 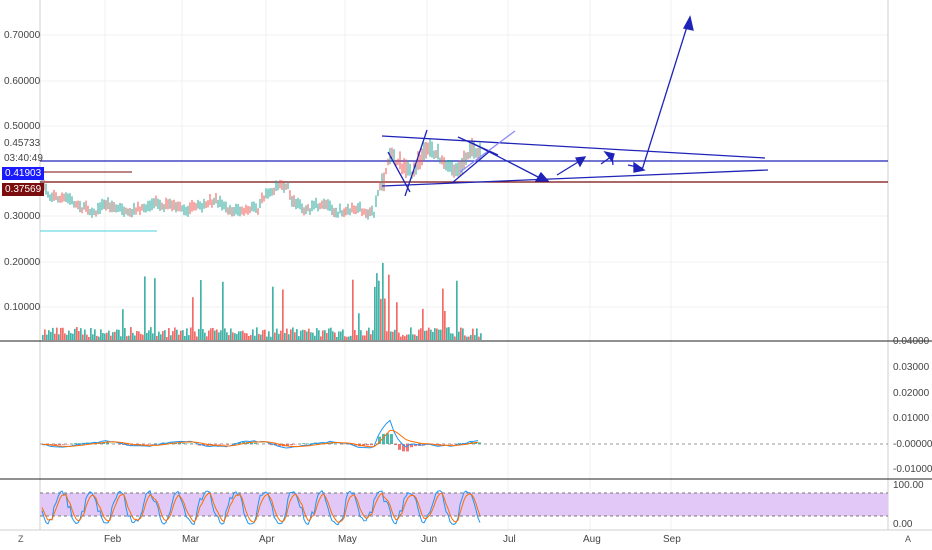 What do you see at coordinates (267, 539) in the screenshot?
I see `month-label: Apr` at bounding box center [267, 539].